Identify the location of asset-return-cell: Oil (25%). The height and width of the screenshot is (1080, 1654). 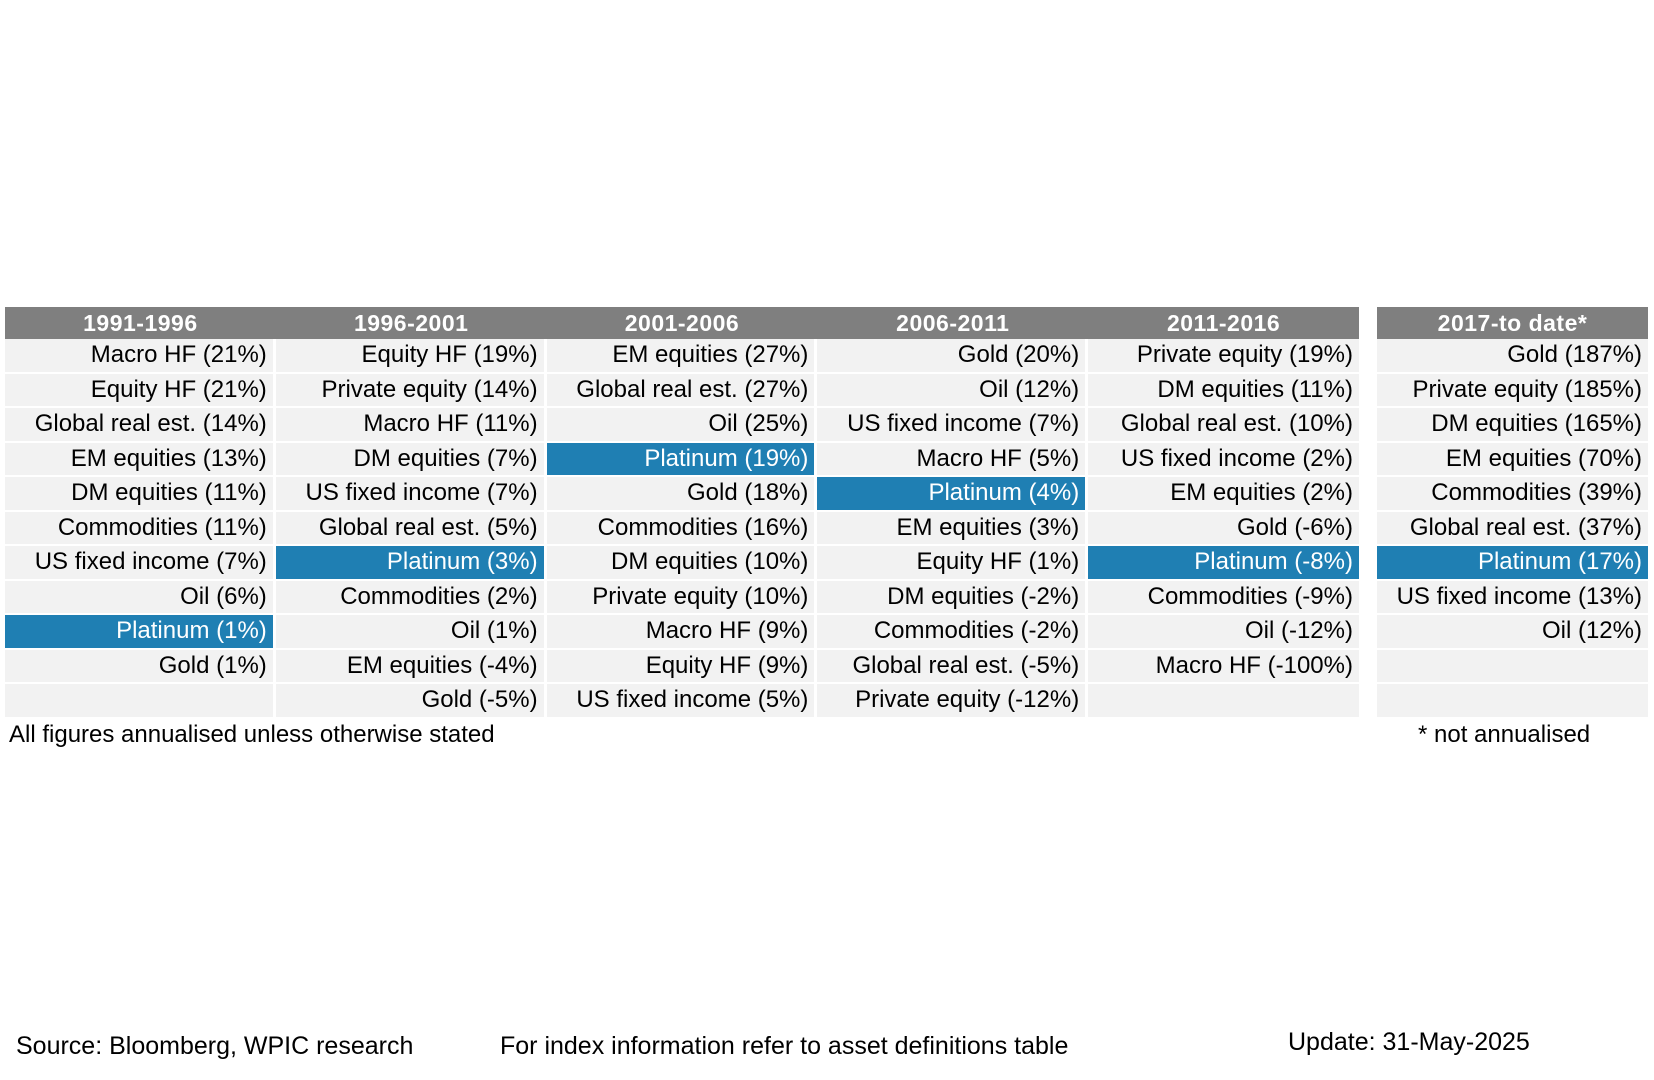
(680, 425).